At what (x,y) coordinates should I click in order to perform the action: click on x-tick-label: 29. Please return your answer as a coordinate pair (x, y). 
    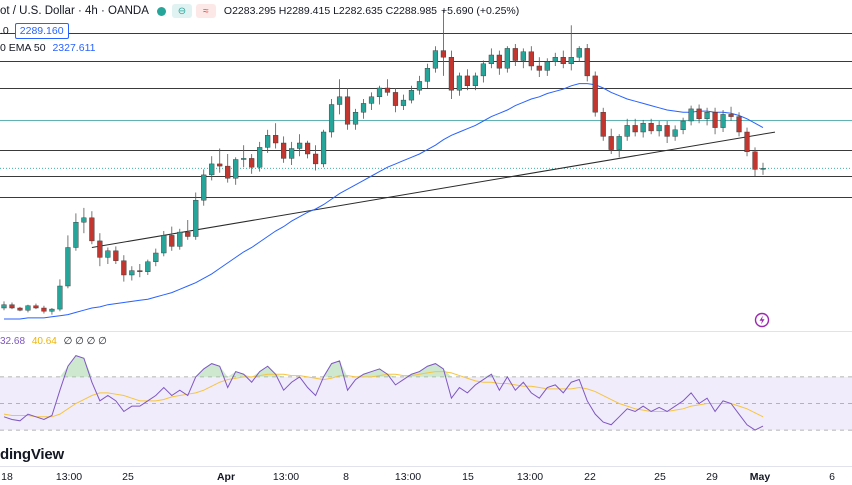
    Looking at the image, I should click on (712, 477).